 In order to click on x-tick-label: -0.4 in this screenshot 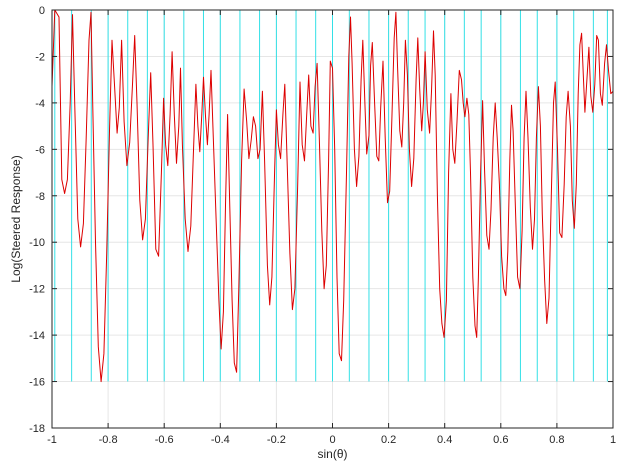, I will do `click(220, 440)`.